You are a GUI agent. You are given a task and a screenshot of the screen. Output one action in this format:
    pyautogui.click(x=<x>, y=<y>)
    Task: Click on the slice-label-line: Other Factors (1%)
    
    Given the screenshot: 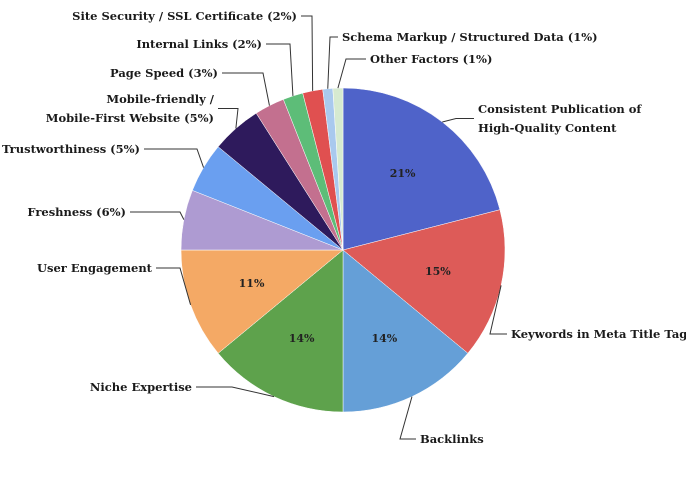 What is the action you would take?
    pyautogui.click(x=431, y=59)
    